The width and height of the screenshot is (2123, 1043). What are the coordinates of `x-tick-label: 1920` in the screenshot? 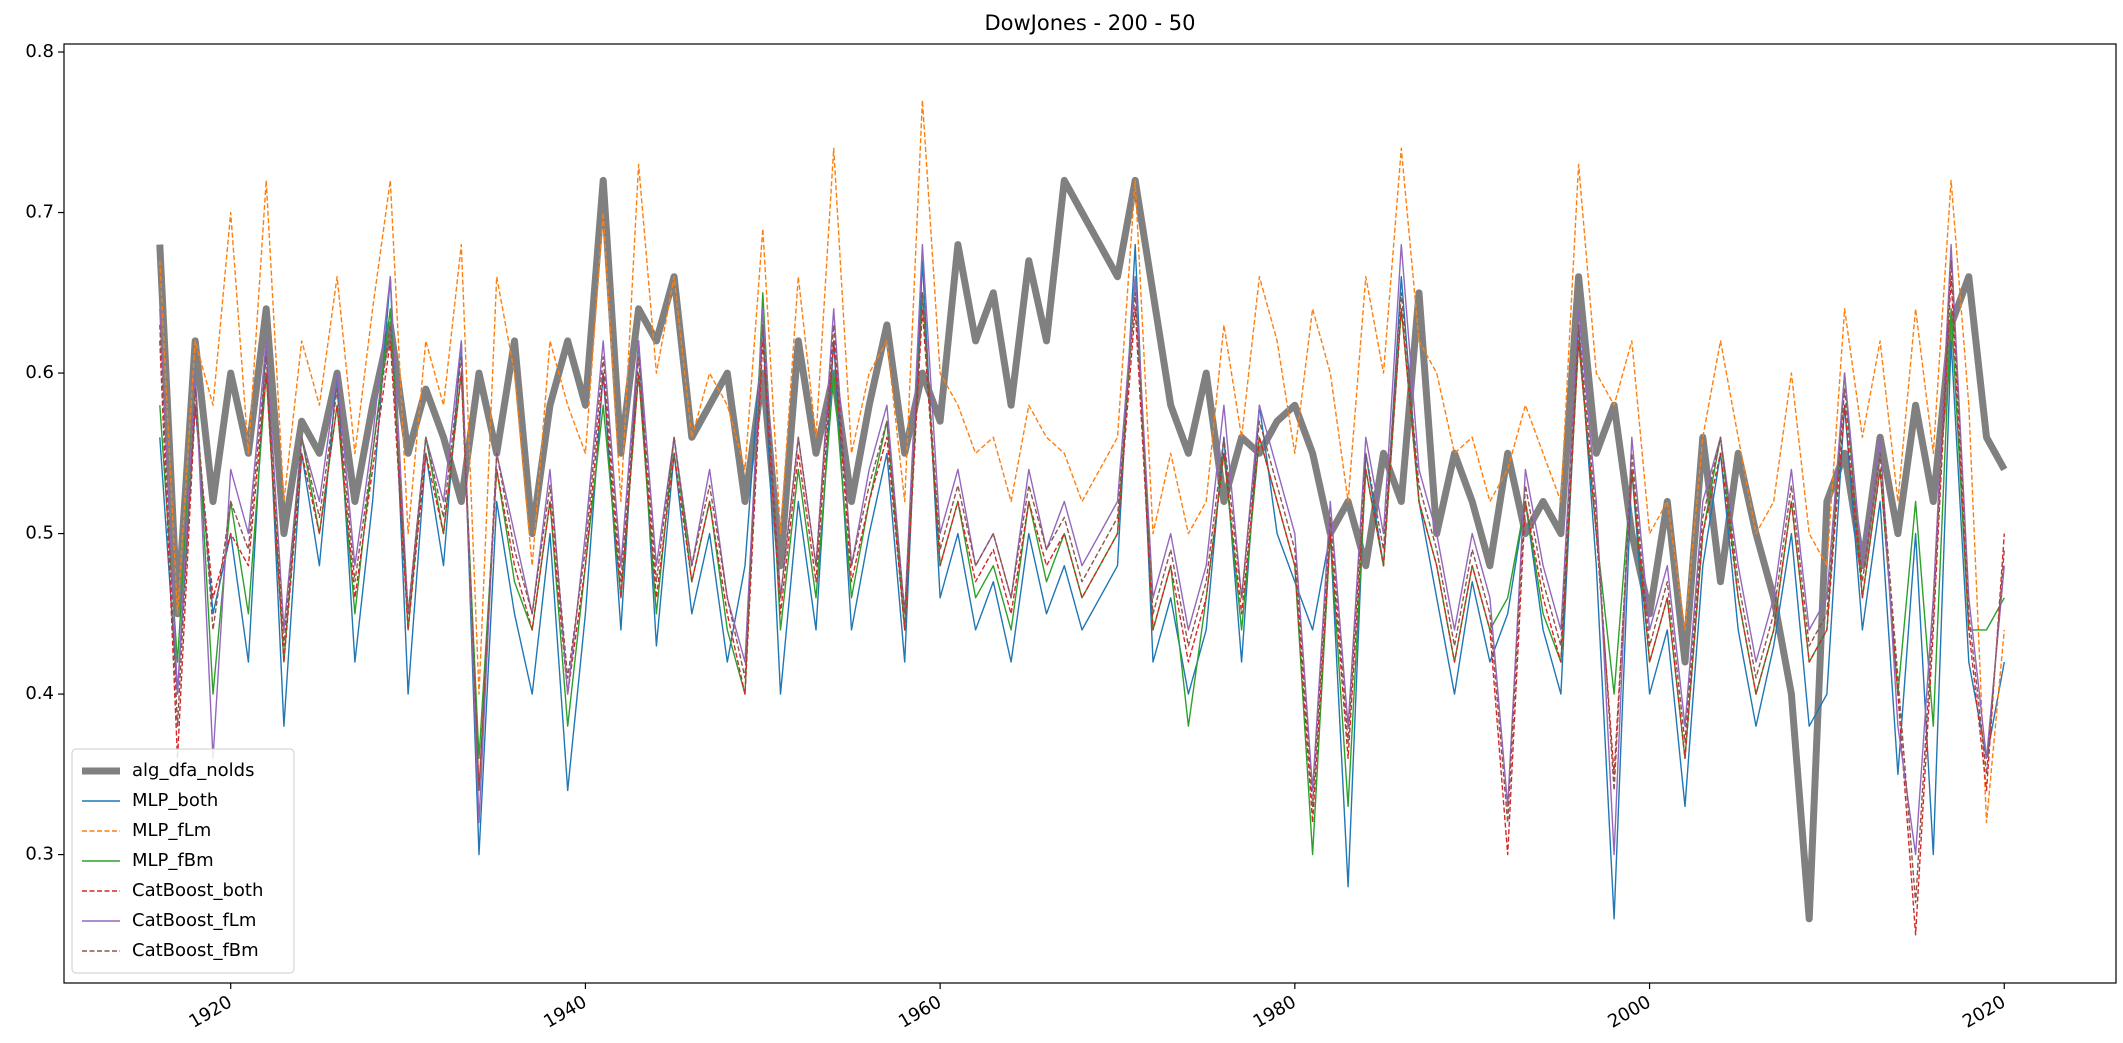 It's located at (211, 1011).